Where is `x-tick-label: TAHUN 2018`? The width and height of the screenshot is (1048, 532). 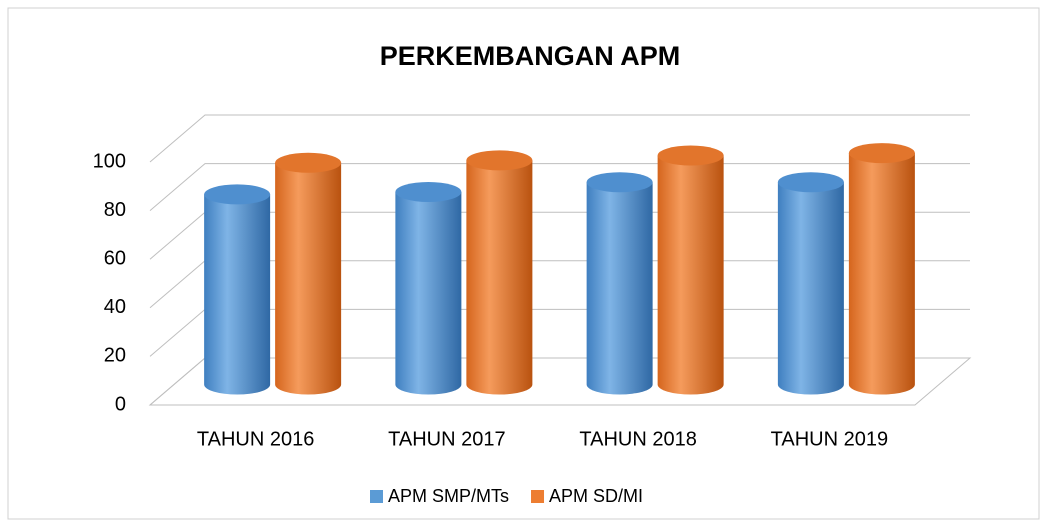 x-tick-label: TAHUN 2018 is located at coordinates (637, 439).